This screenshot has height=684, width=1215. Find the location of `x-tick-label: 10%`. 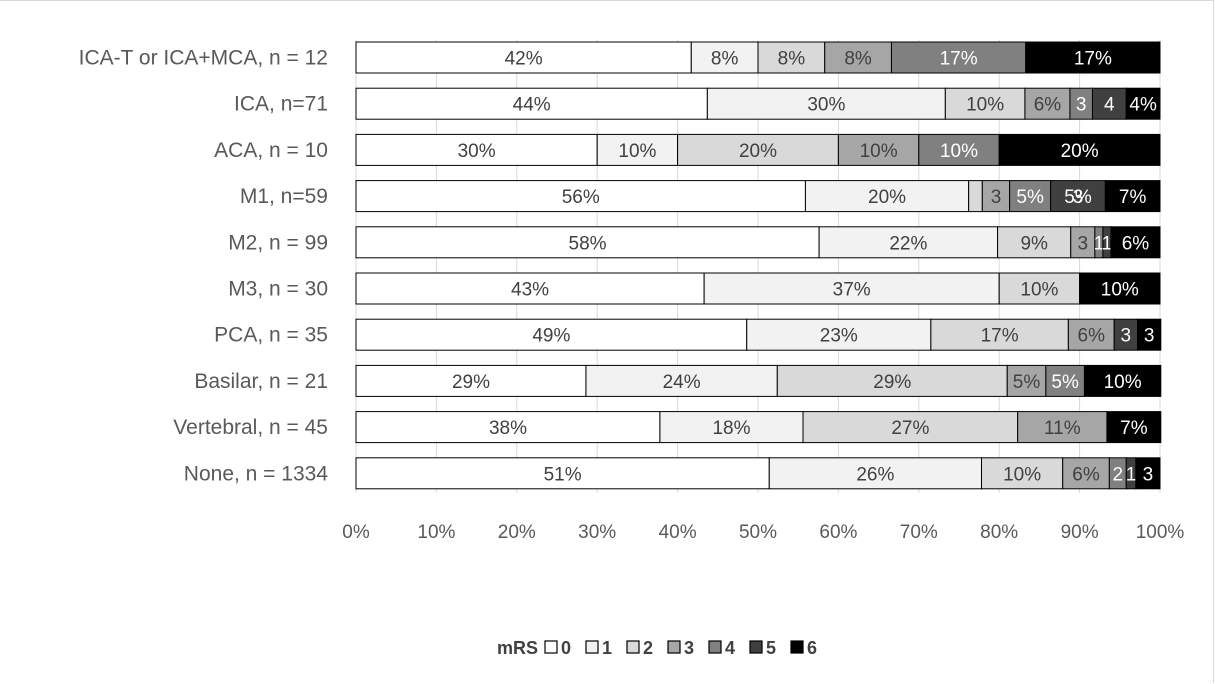

x-tick-label: 10% is located at coordinates (436, 532).